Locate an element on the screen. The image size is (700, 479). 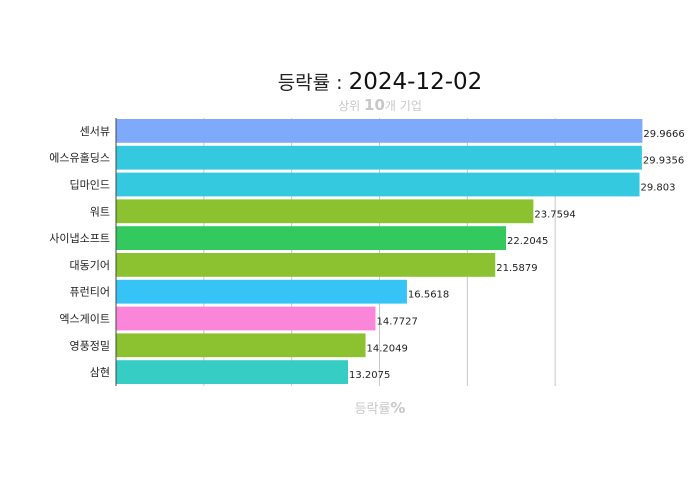
chart-subtitle-pre: 상위 is located at coordinates (351, 106).